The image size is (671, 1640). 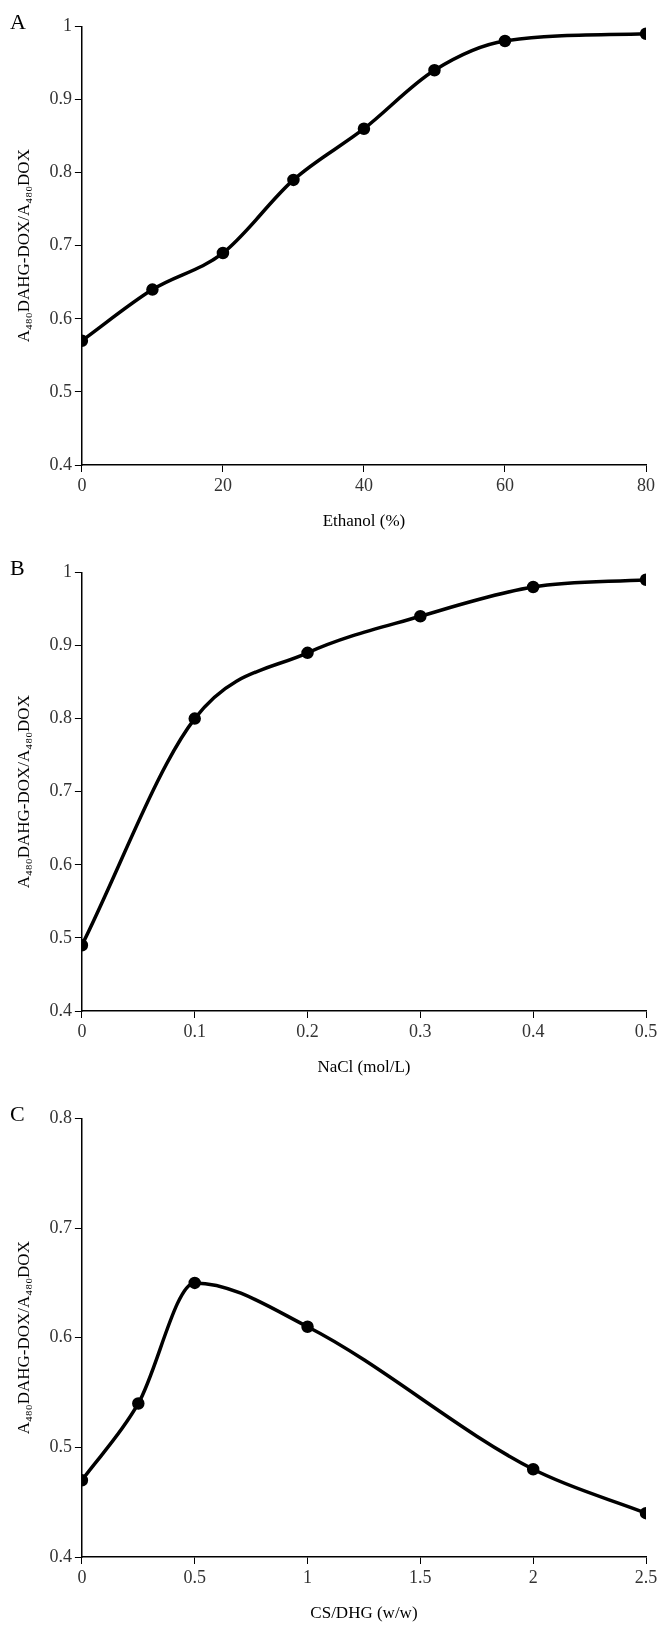 What do you see at coordinates (646, 484) in the screenshot?
I see `x-tick-label: 80` at bounding box center [646, 484].